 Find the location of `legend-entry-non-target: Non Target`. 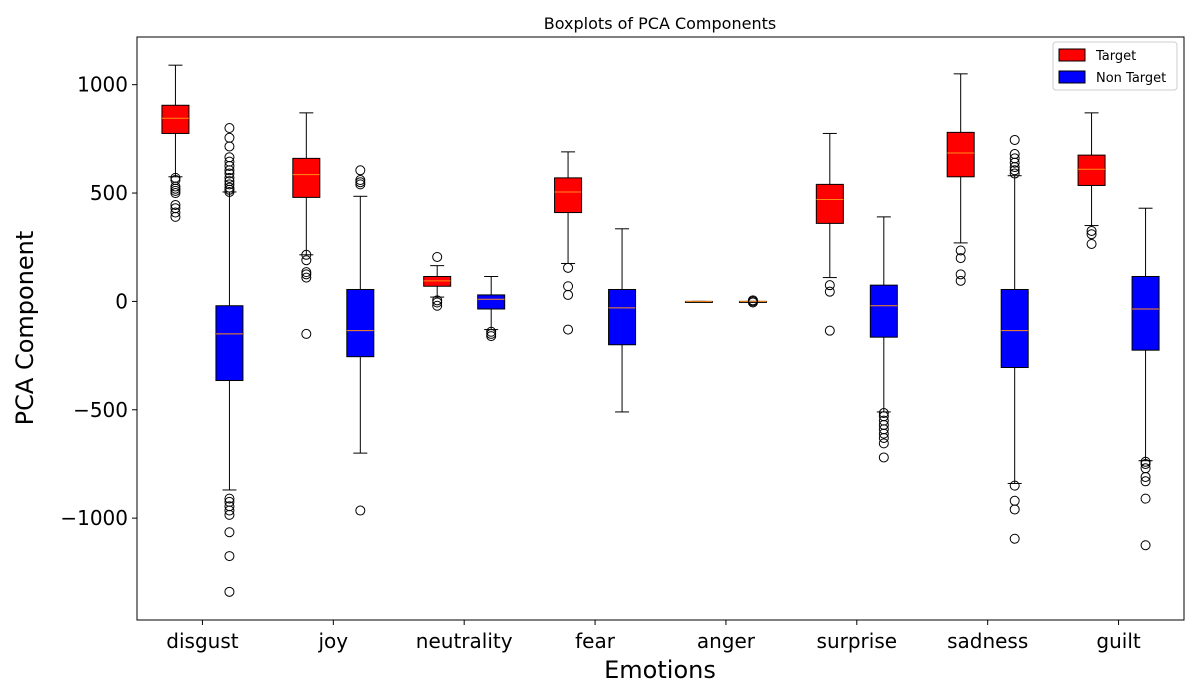

legend-entry-non-target: Non Target is located at coordinates (1131, 78).